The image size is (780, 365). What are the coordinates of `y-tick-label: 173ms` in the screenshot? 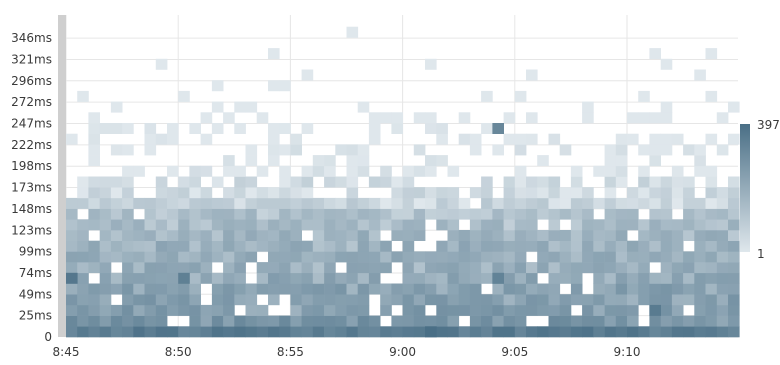 It's located at (31, 188).